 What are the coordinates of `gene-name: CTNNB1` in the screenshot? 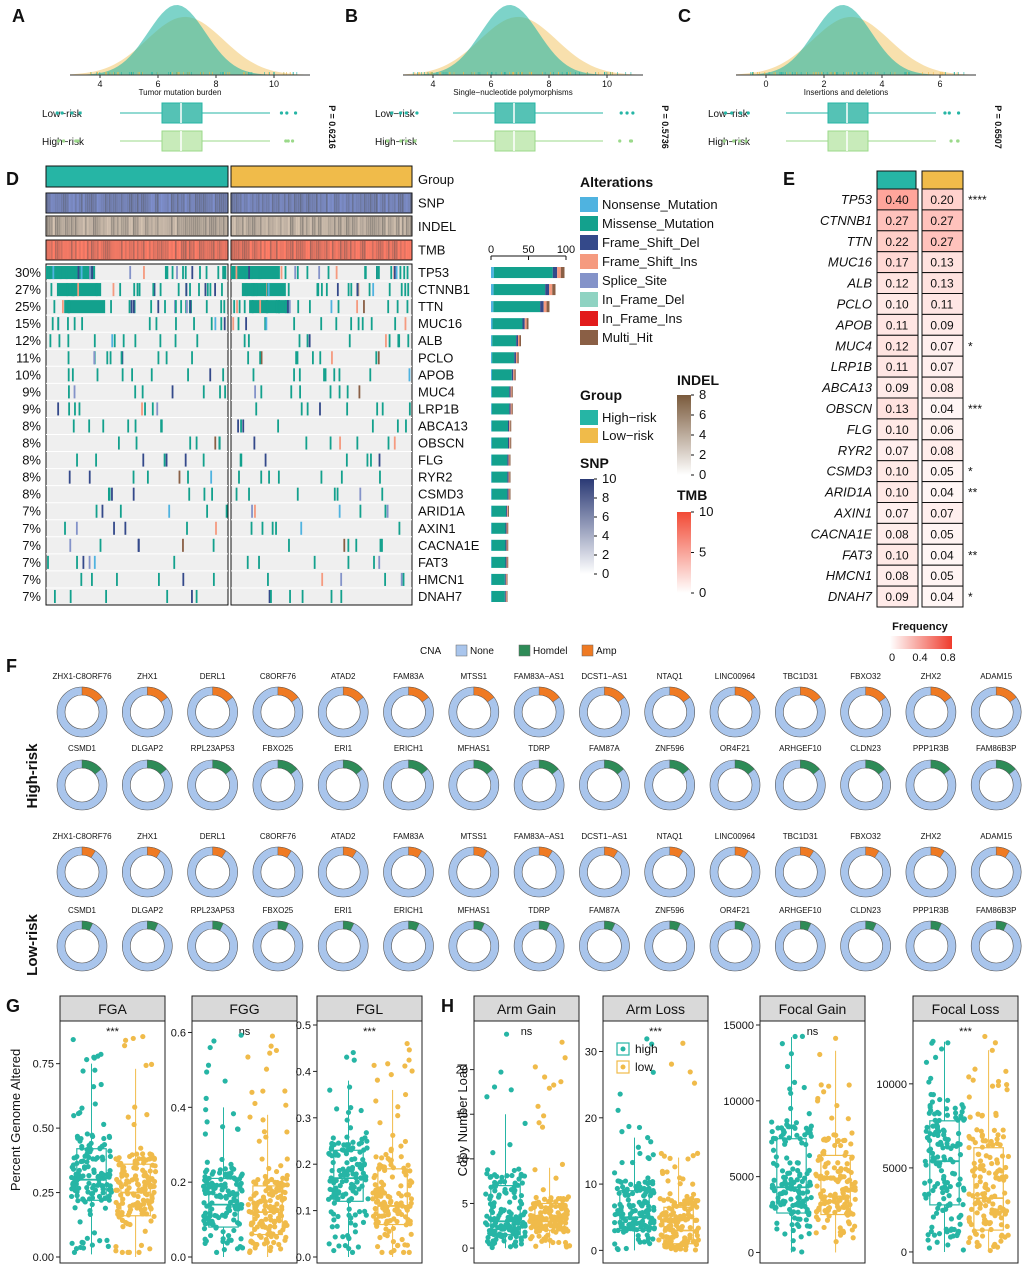 It's located at (444, 289).